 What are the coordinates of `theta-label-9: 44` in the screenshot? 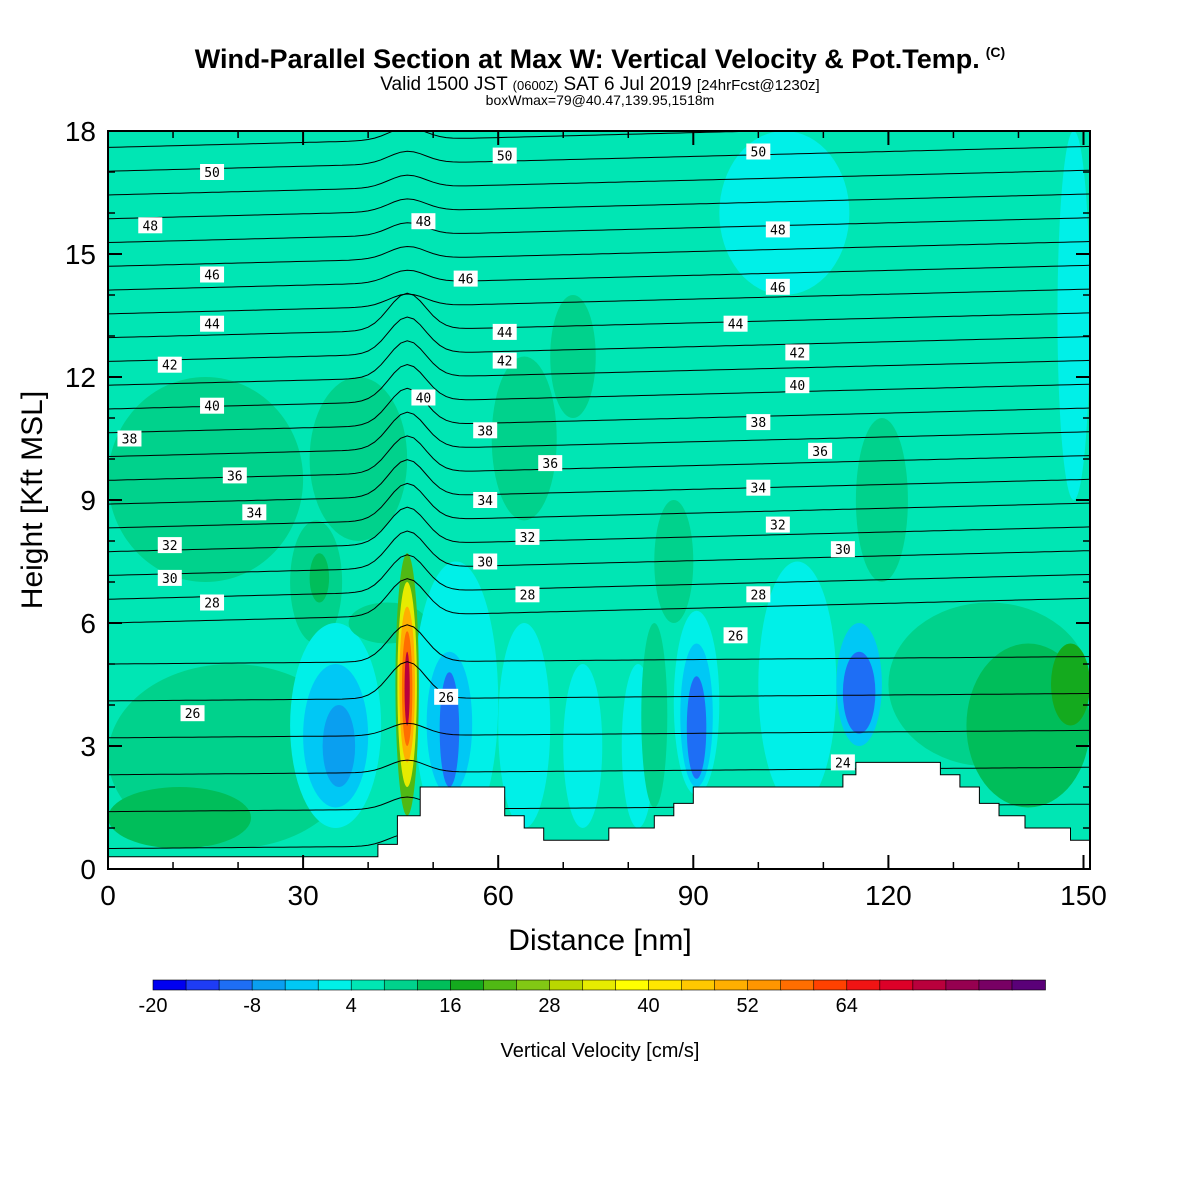 It's located at (212, 325).